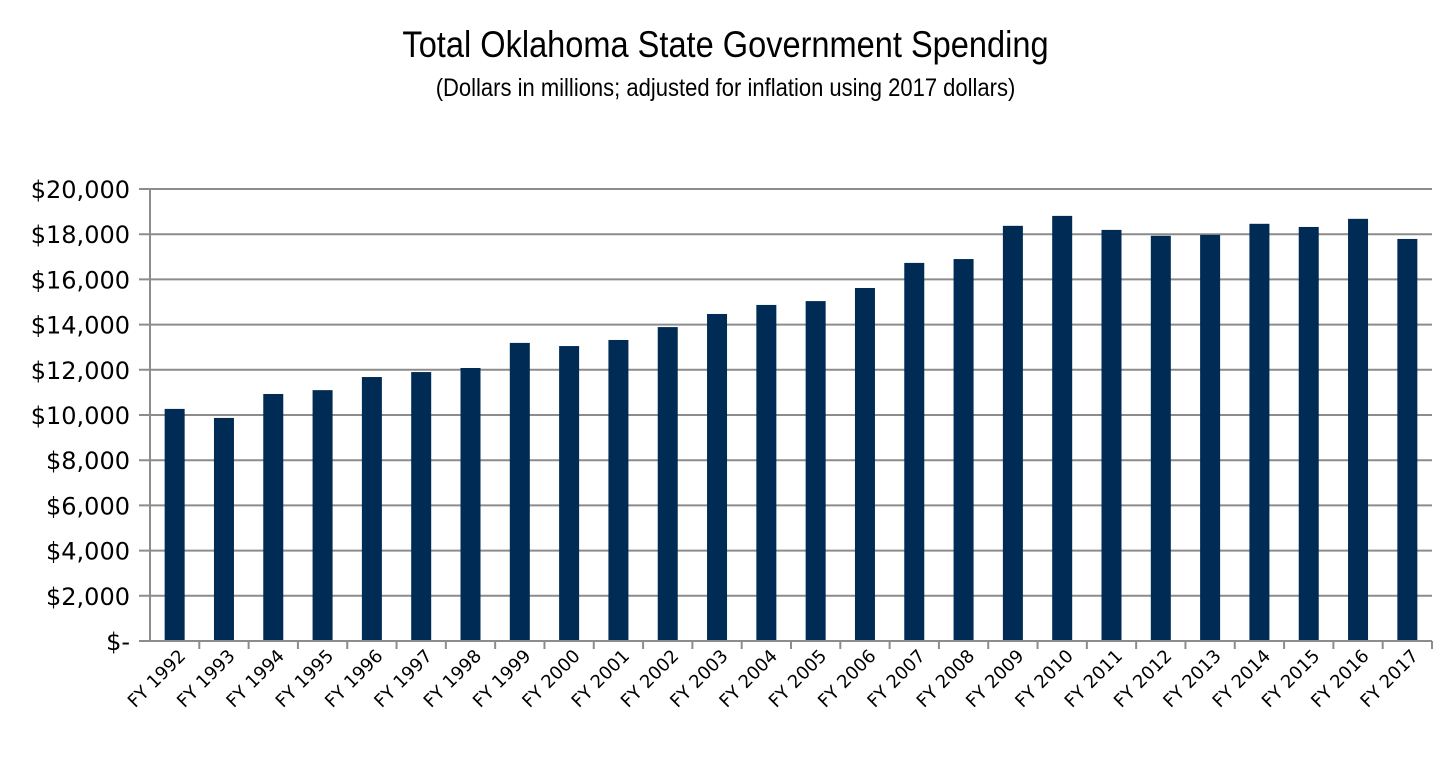  What do you see at coordinates (88, 506) in the screenshot?
I see `y-tick-label: $6,000` at bounding box center [88, 506].